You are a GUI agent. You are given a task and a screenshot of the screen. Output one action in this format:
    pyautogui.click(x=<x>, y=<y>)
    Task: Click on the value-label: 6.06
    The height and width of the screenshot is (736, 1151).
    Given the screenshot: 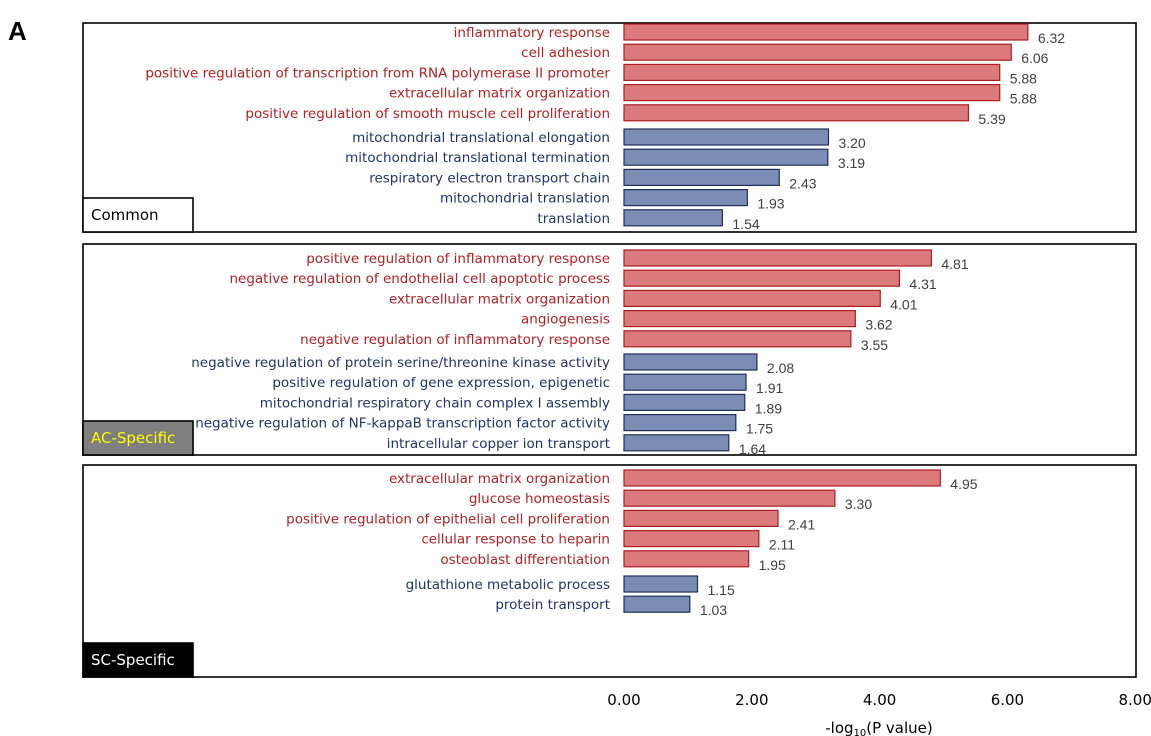 What is the action you would take?
    pyautogui.click(x=1034, y=58)
    